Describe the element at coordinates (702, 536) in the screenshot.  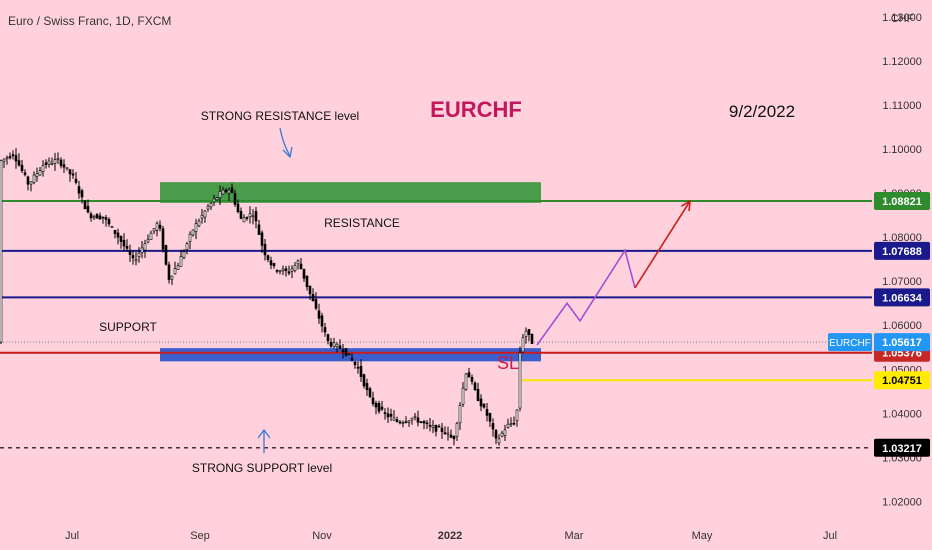
I see `x-tick-label: May` at that location.